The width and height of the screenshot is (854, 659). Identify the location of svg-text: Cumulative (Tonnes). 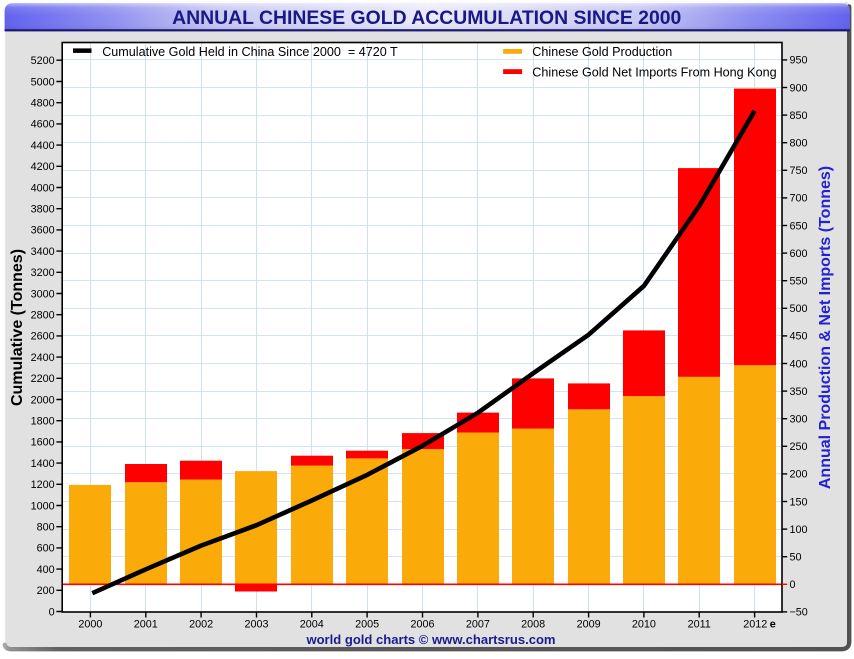
(17, 327).